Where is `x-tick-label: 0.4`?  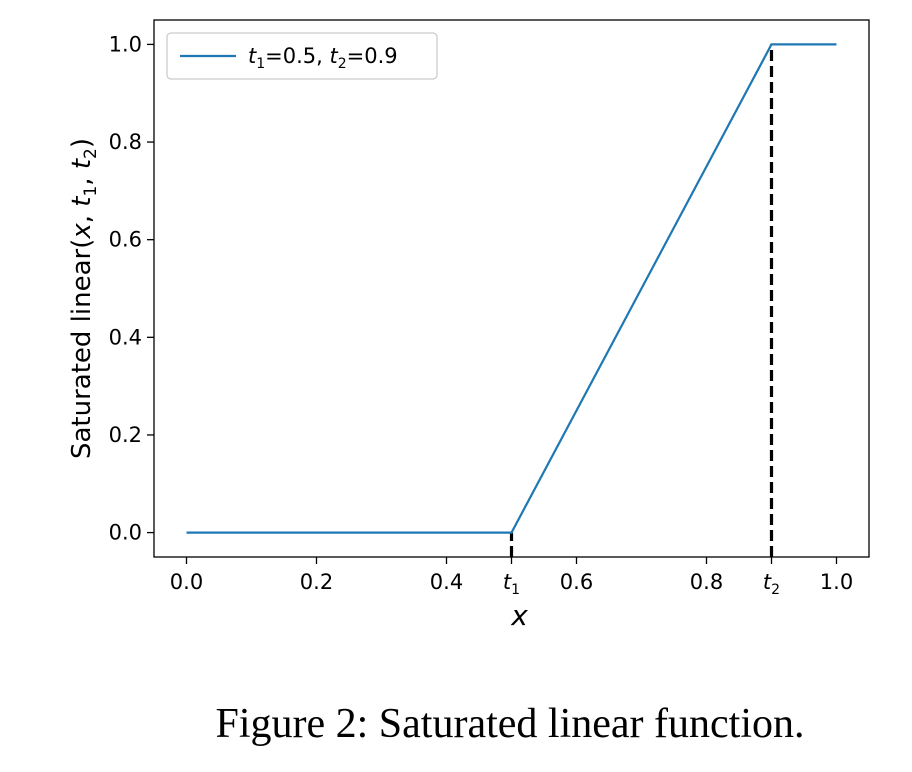
x-tick-label: 0.4 is located at coordinates (446, 582).